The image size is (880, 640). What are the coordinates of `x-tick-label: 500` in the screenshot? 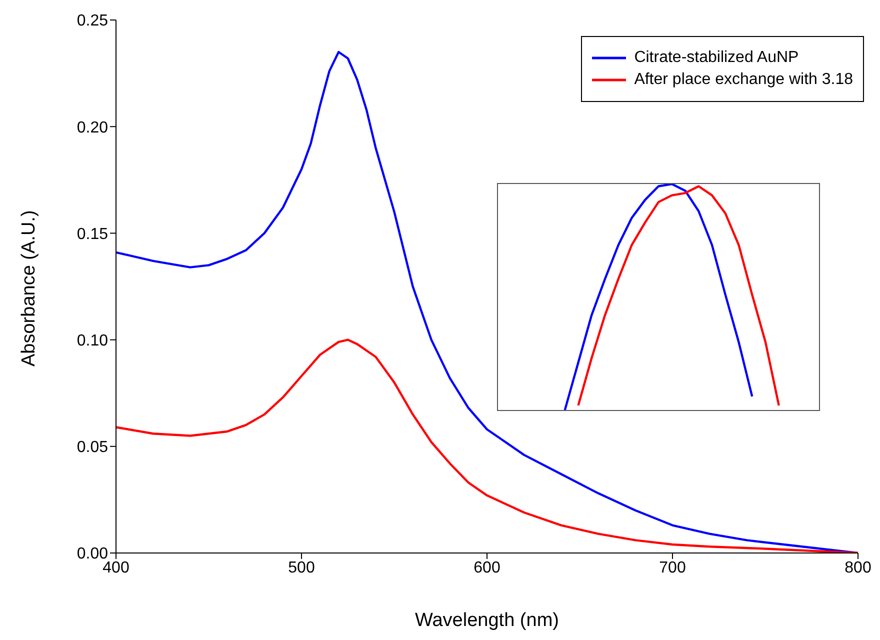 It's located at (301, 567).